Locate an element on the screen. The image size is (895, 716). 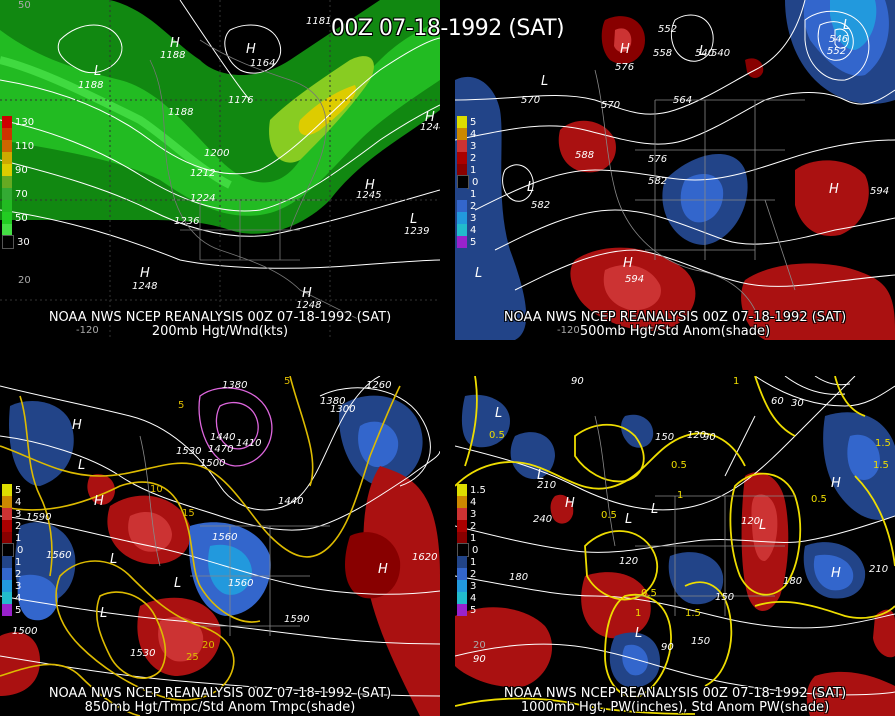
temperature-label: 5 is located at coordinates (181, 405).